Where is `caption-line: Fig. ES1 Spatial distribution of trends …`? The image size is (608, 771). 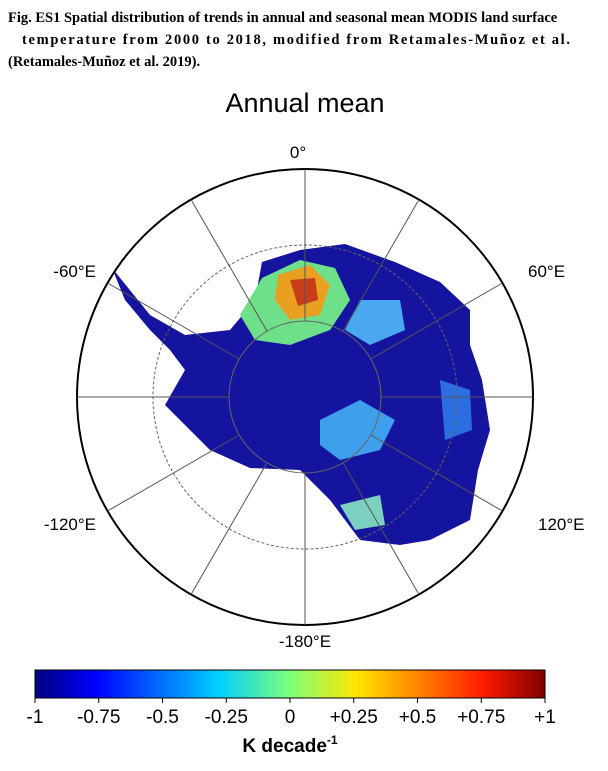 caption-line: Fig. ES1 Spatial distribution of trends … is located at coordinates (283, 18).